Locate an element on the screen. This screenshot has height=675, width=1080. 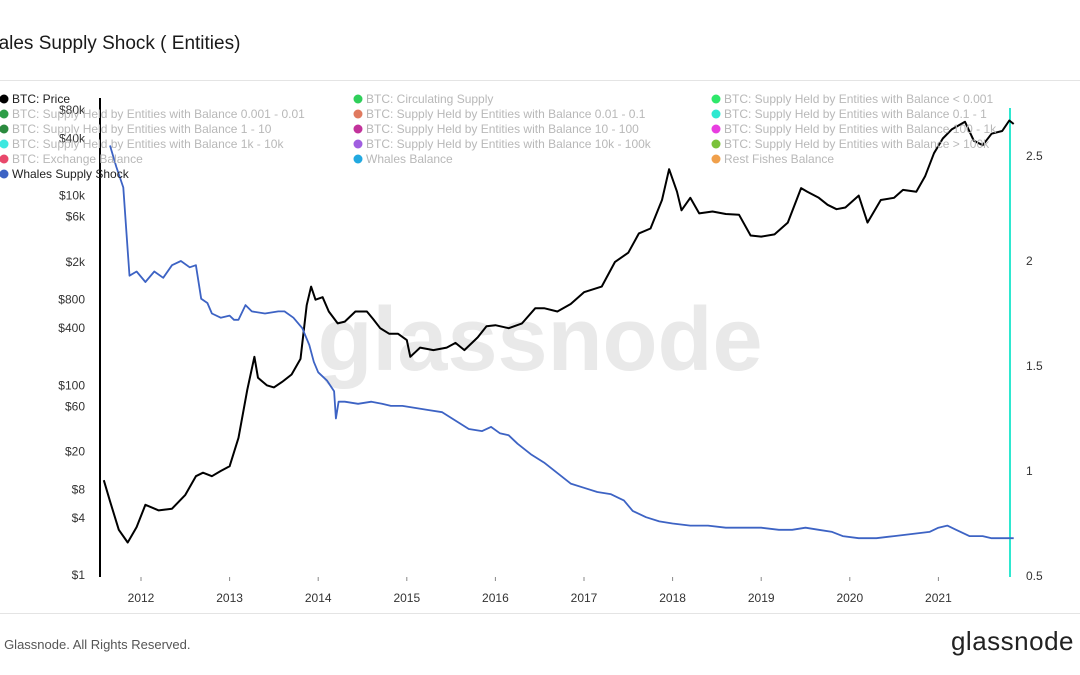
x-tick-label: 2012 is located at coordinates (141, 598).